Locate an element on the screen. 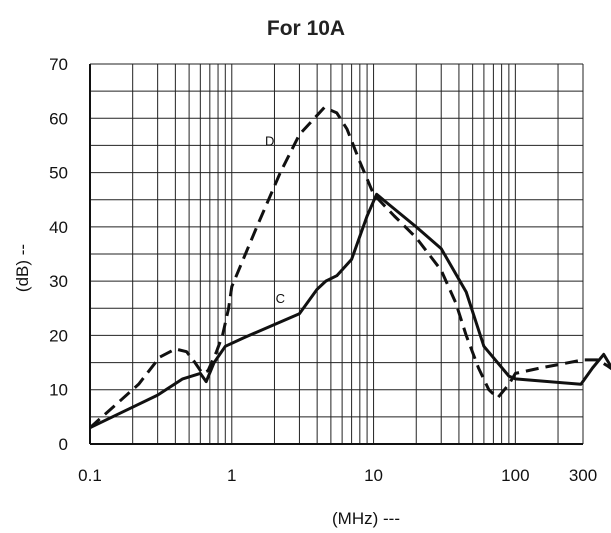  y-axis-label: (dB) -- is located at coordinates (22, 268).